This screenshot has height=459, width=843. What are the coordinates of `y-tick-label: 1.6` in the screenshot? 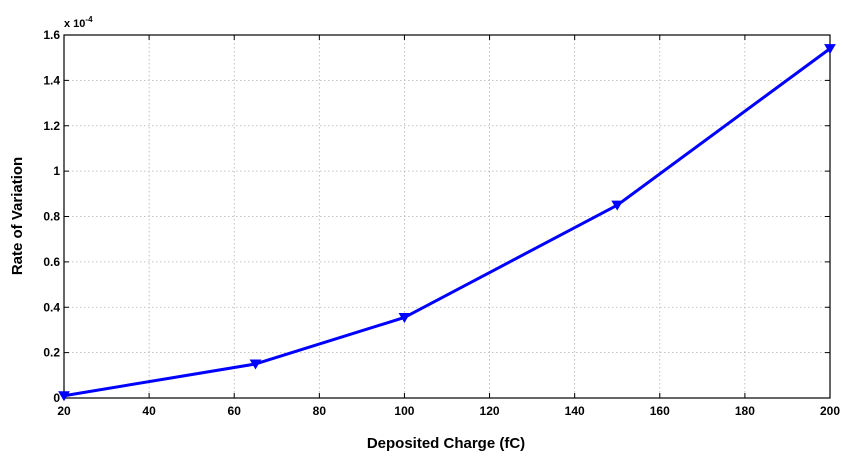 It's located at (51, 35).